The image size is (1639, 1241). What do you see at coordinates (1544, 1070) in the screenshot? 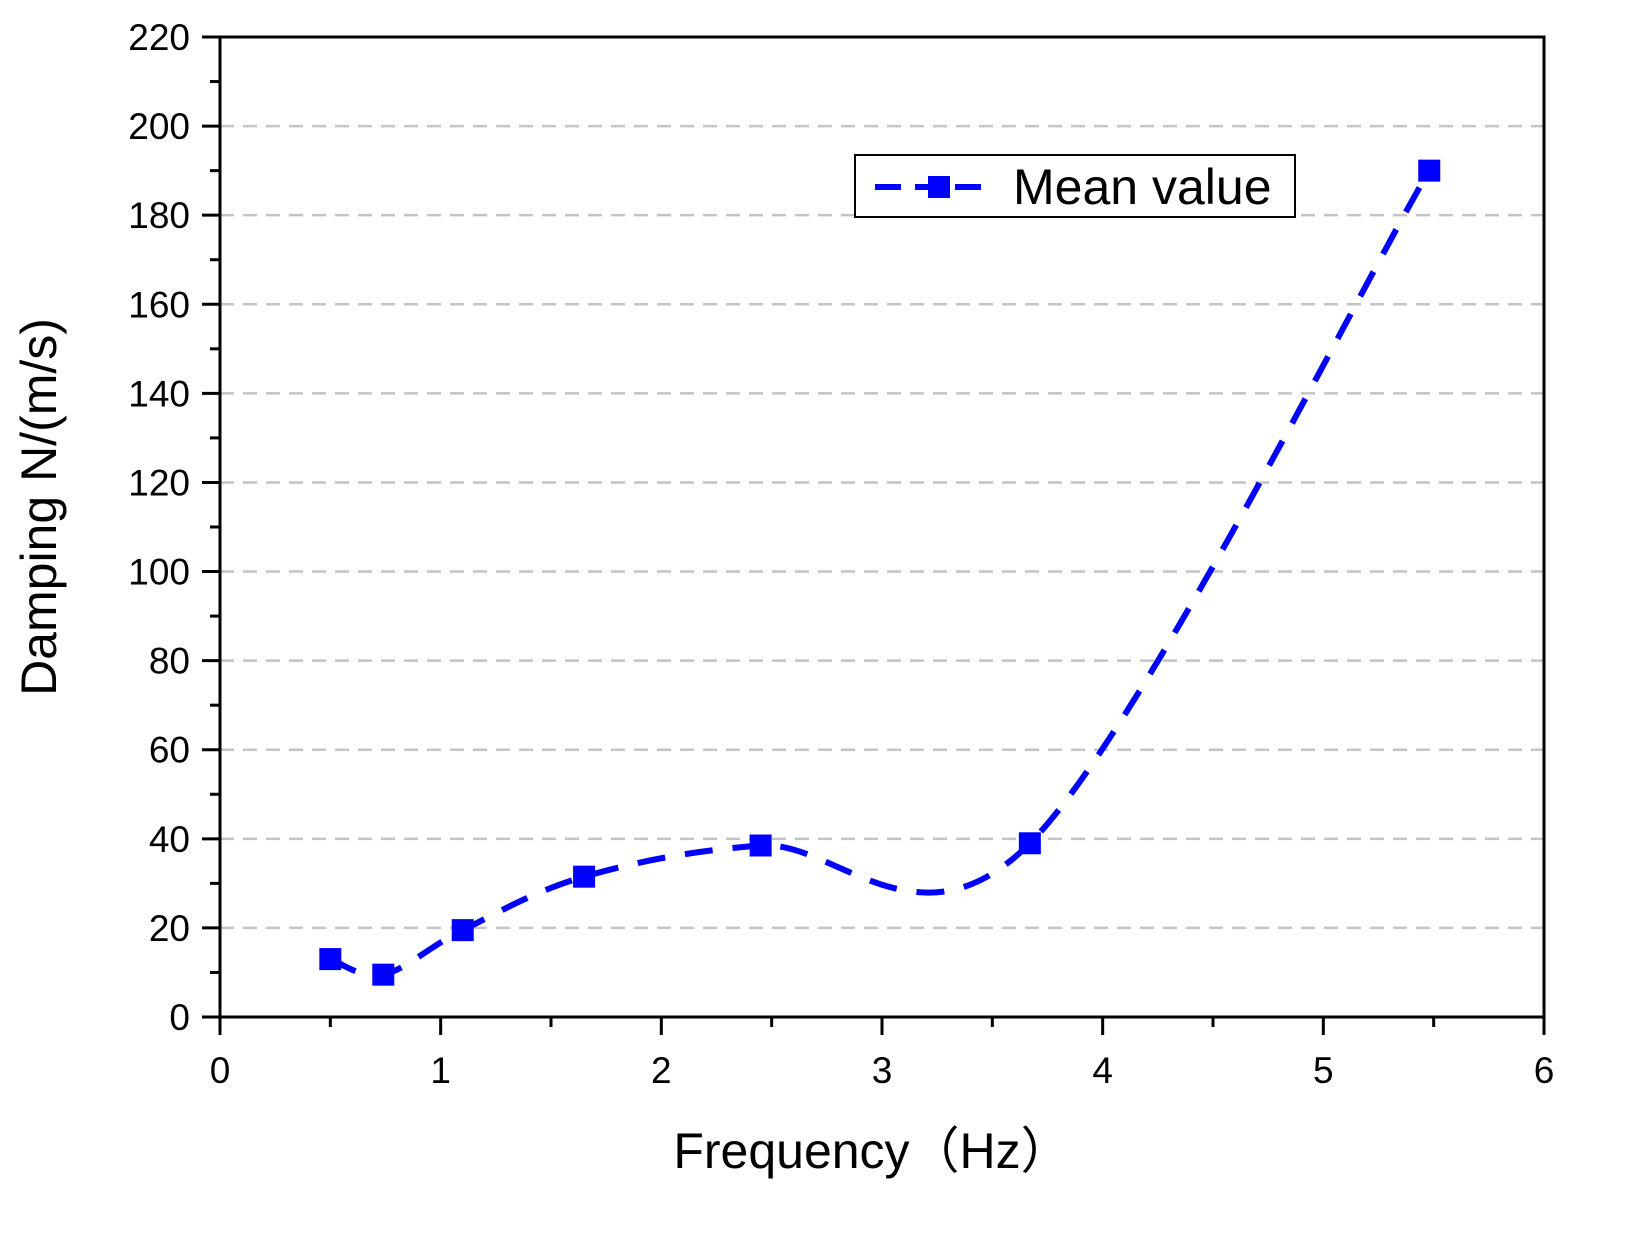
I see `x-tick-label: 6` at bounding box center [1544, 1070].